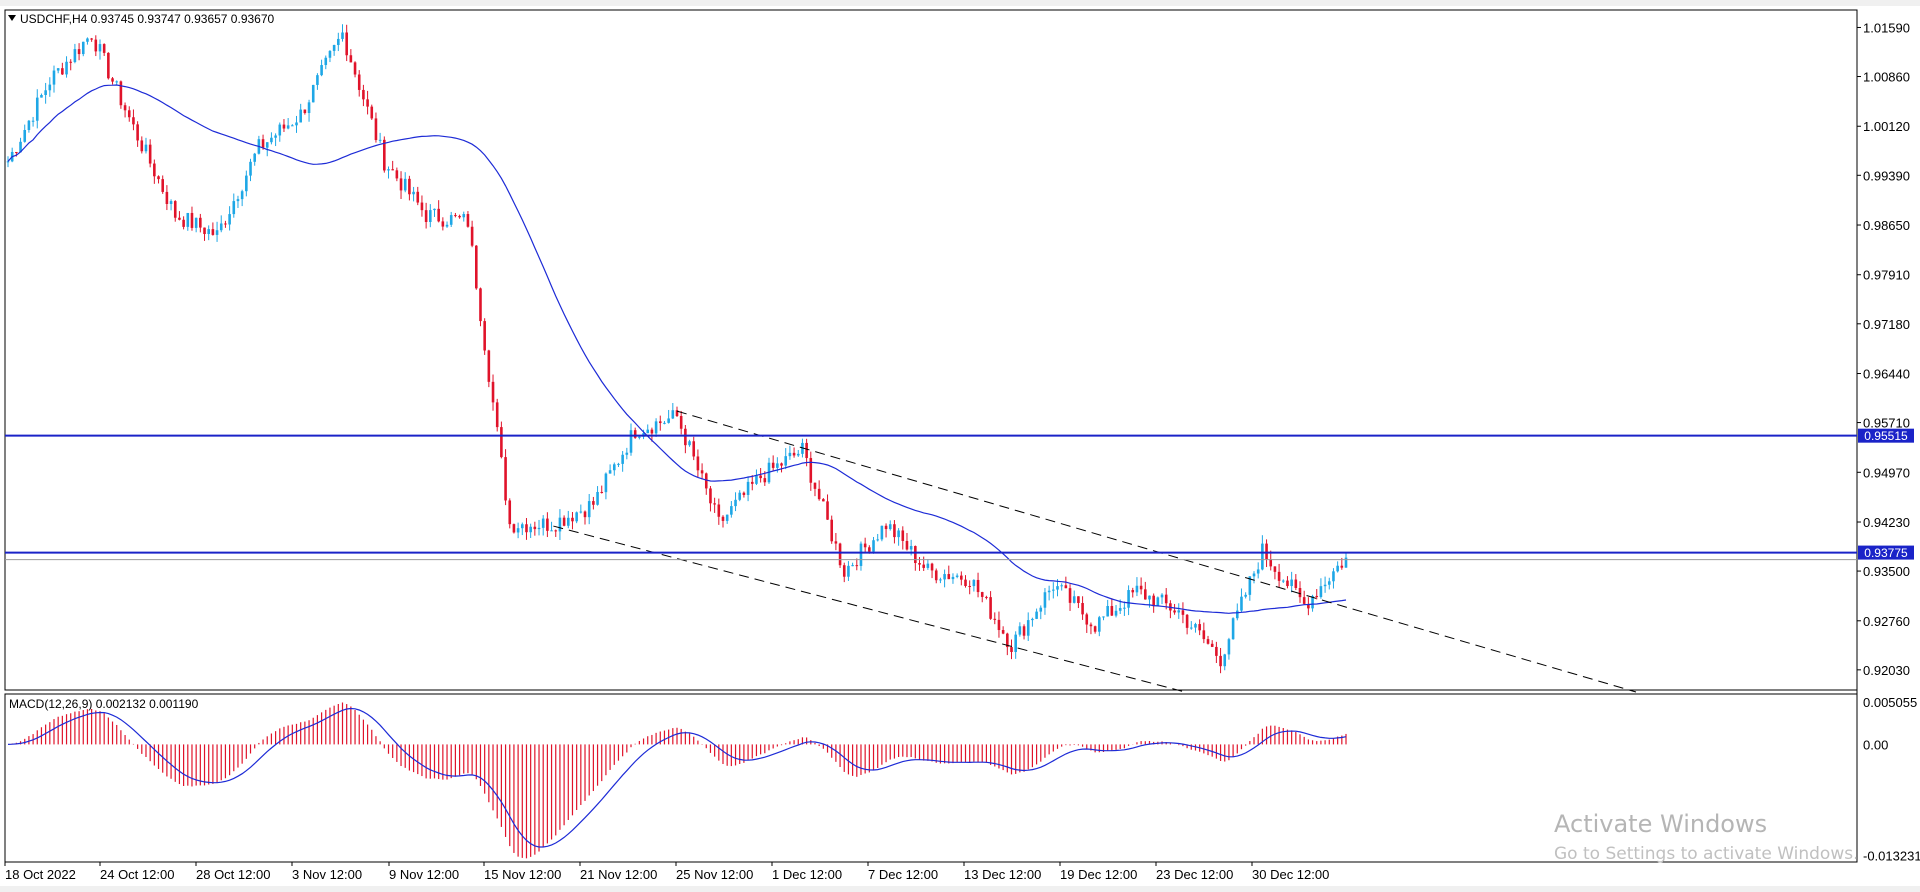  Describe the element at coordinates (1290, 874) in the screenshot. I see `time-tick: 30 Dec 12:00` at that location.